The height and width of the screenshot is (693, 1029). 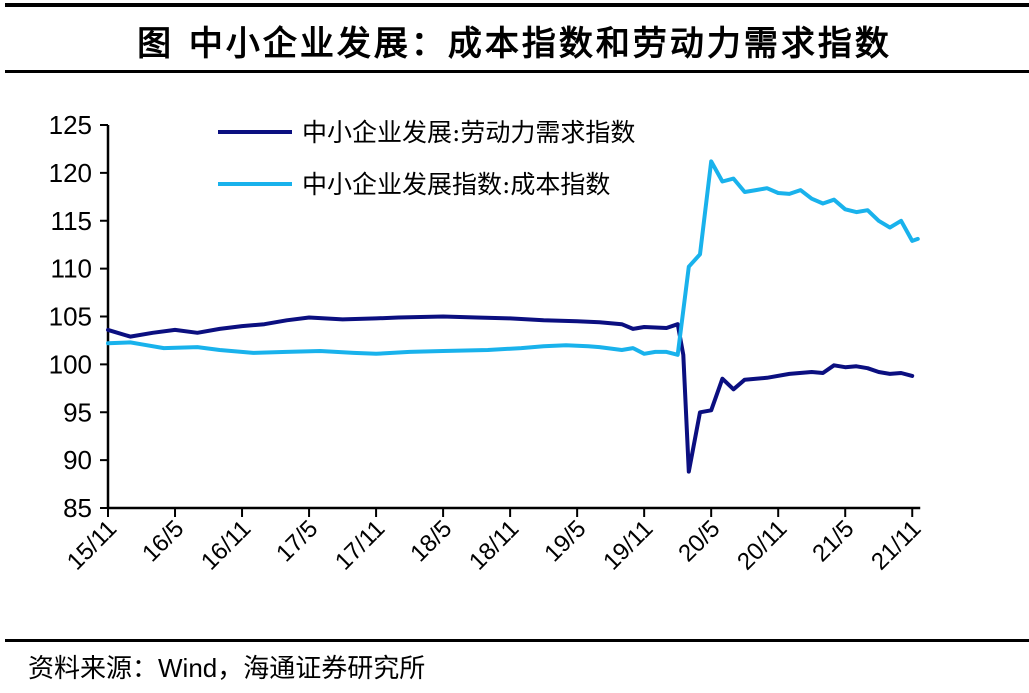 I want to click on y-axis: 85 90 95 100 105 110 115 120 125, so click(x=79, y=316).